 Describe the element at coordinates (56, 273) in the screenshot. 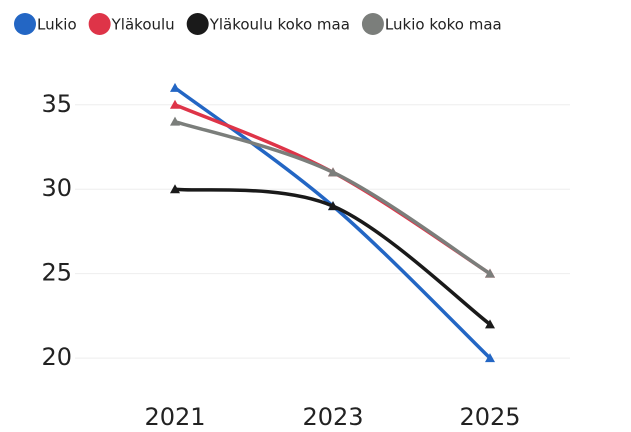

I see `y-tick-label: 25` at that location.